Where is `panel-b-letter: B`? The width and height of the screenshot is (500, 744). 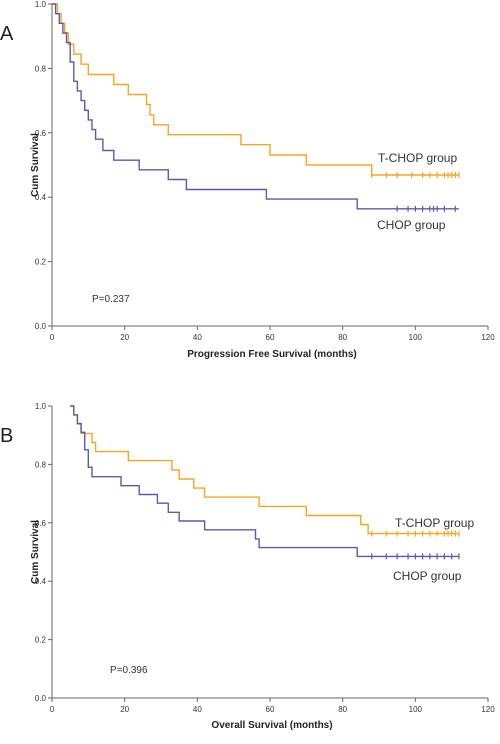 panel-b-letter: B is located at coordinates (6, 436).